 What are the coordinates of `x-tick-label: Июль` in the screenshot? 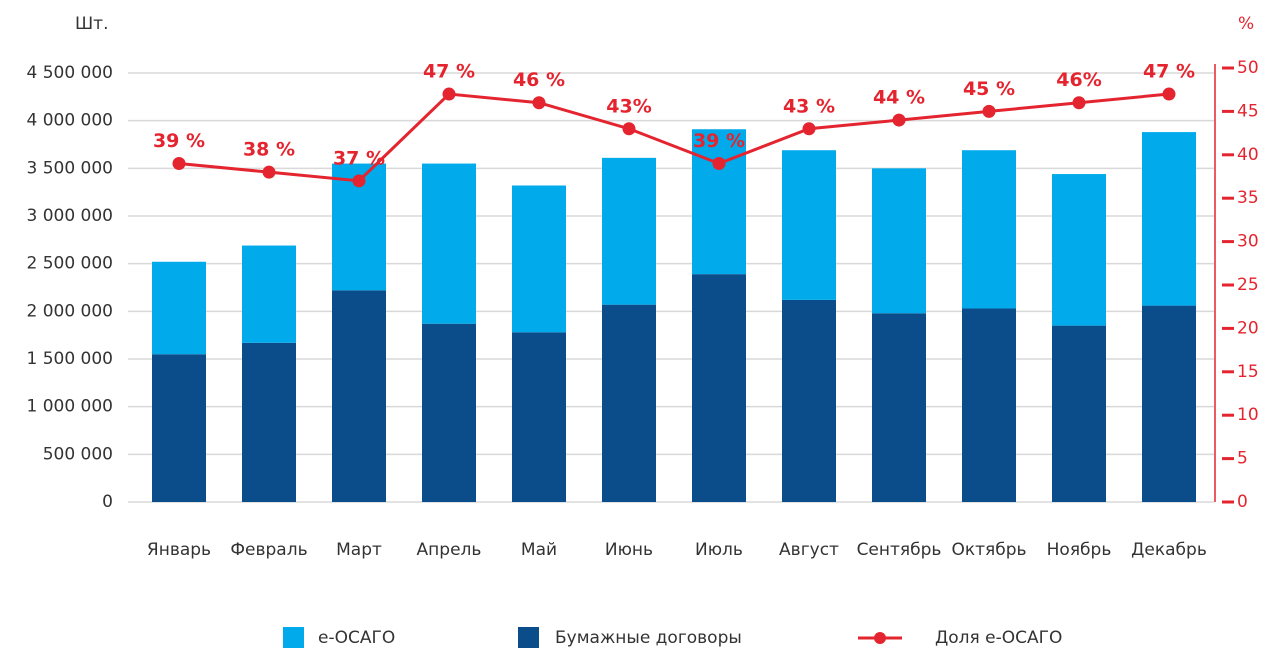 It's located at (719, 550).